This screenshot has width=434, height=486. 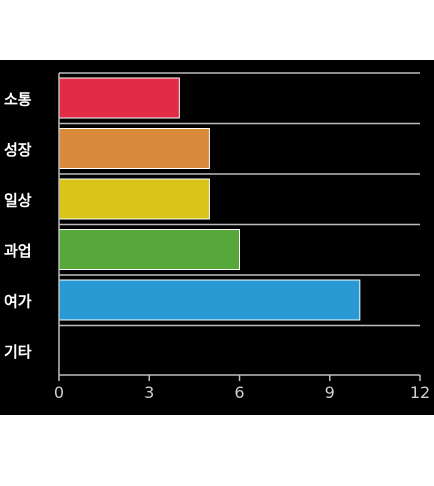 What do you see at coordinates (149, 392) in the screenshot?
I see `x-tick-label: 3` at bounding box center [149, 392].